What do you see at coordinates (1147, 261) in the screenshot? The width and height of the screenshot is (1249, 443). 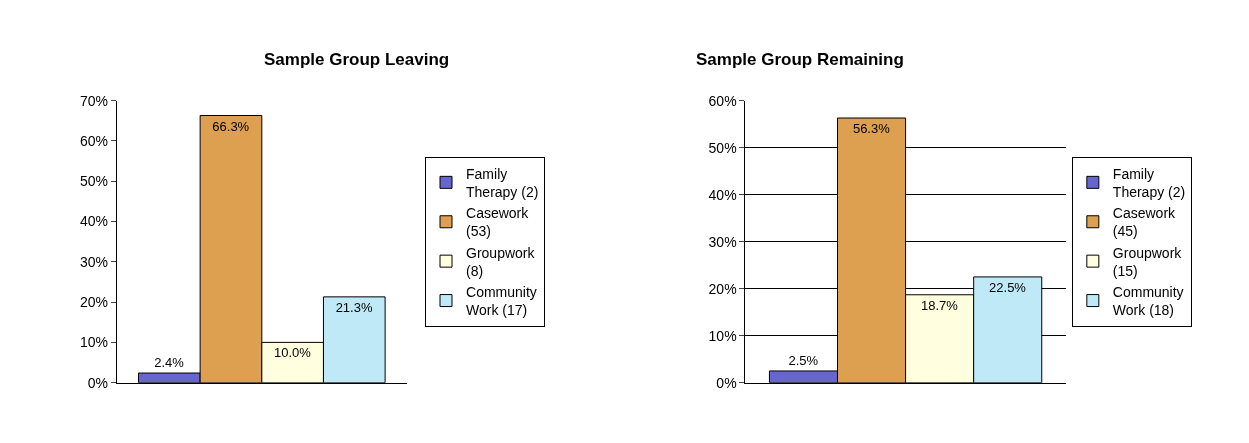 I see `legend-label: Groupwork (15)` at bounding box center [1147, 261].